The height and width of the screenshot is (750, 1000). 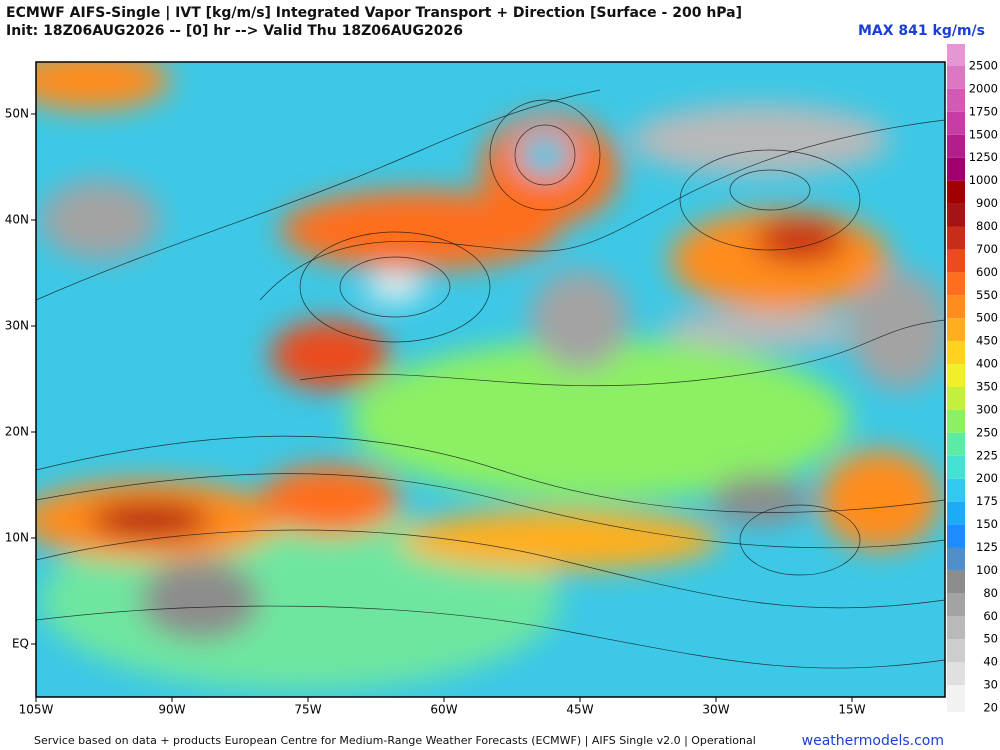 I want to click on footer-site: weathermodels.com, so click(x=873, y=741).